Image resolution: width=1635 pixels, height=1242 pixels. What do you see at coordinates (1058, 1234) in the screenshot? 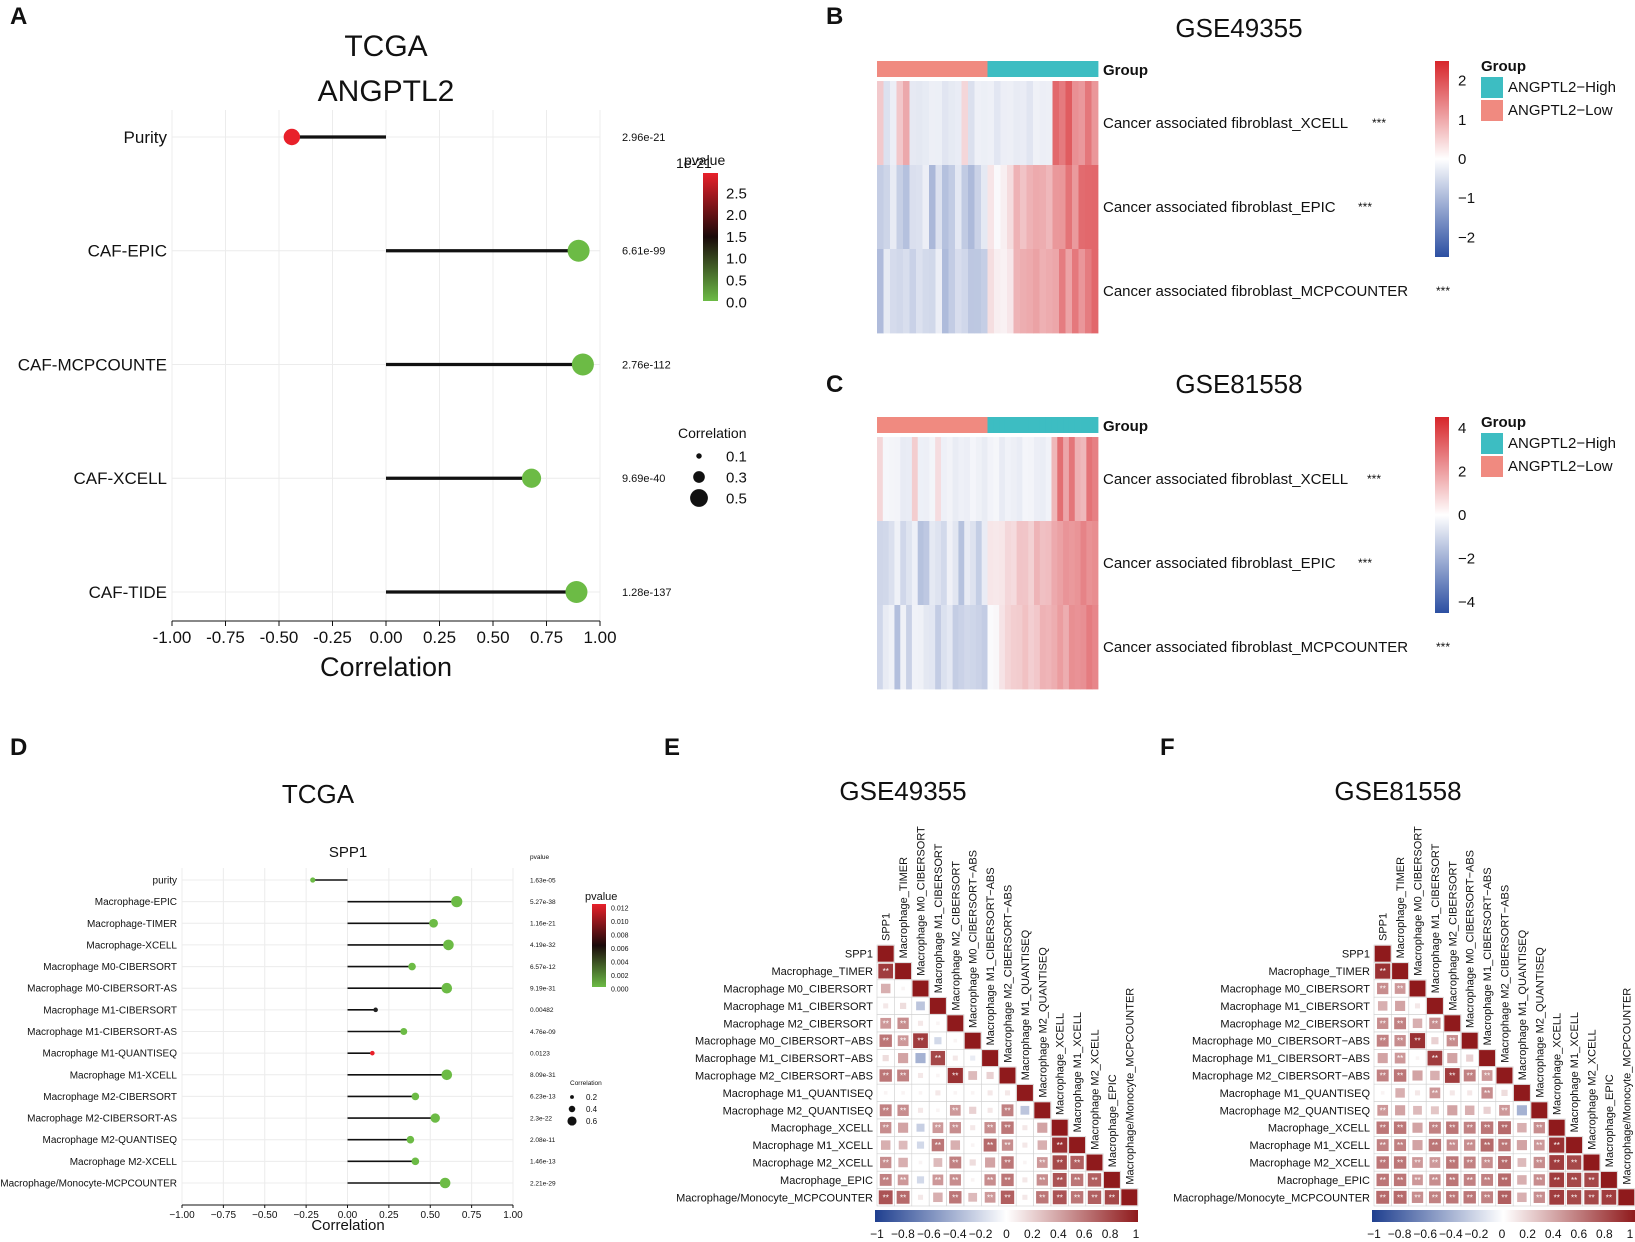
I see `e-scale-tick-label: 0.4` at bounding box center [1058, 1234].